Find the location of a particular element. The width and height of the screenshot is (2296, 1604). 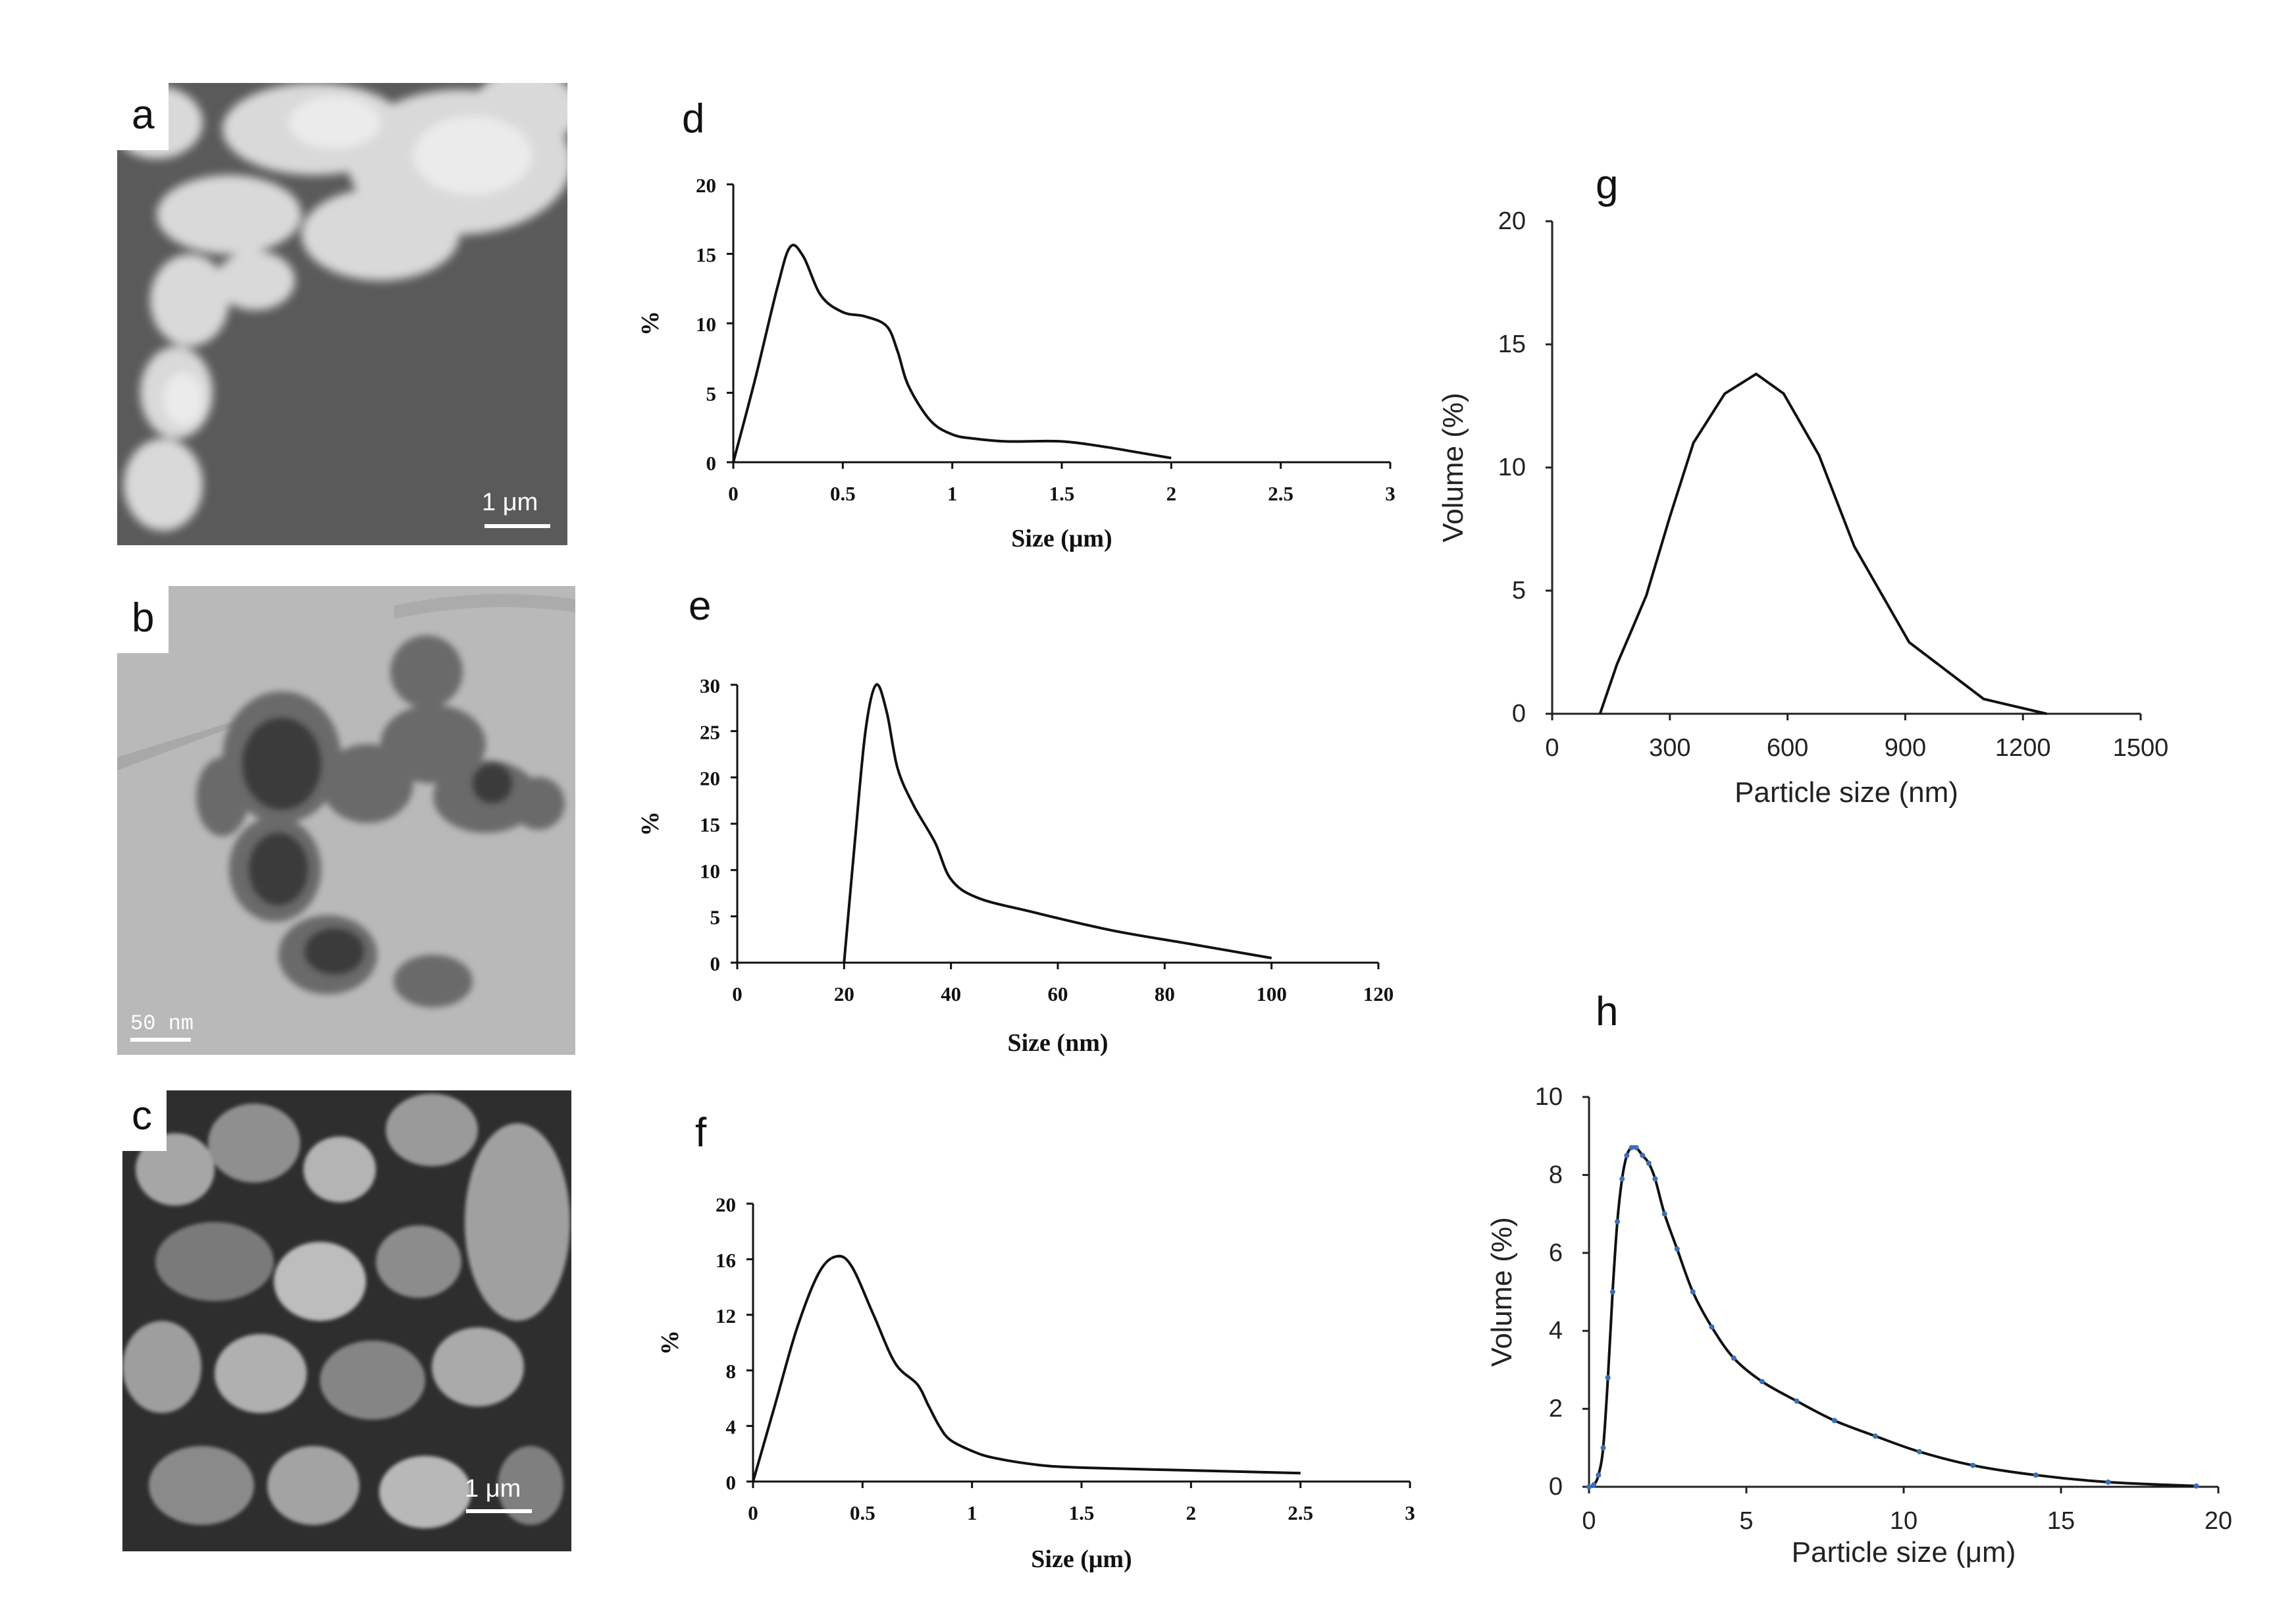

x-axis-label-f: Size (μm) is located at coordinates (1081, 1559).